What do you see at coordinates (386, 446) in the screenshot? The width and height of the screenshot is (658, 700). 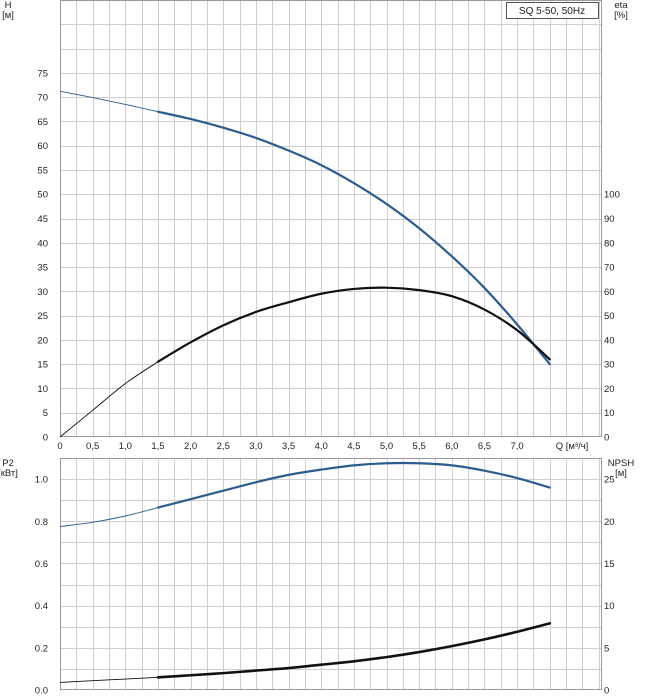 I see `x-tick-label: 5,0` at bounding box center [386, 446].